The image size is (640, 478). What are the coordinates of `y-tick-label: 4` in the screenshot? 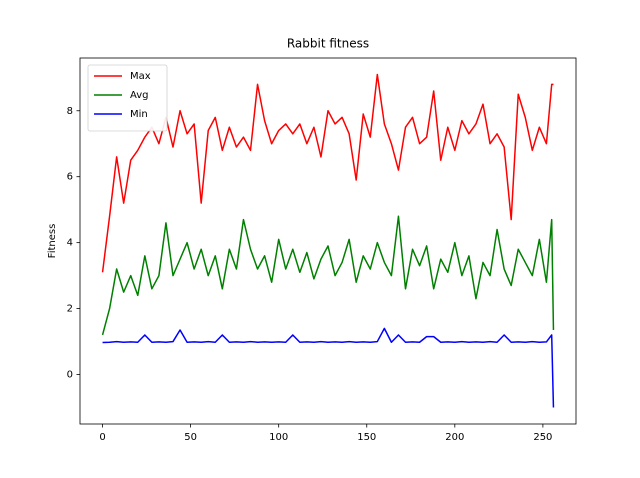 It's located at (70, 243).